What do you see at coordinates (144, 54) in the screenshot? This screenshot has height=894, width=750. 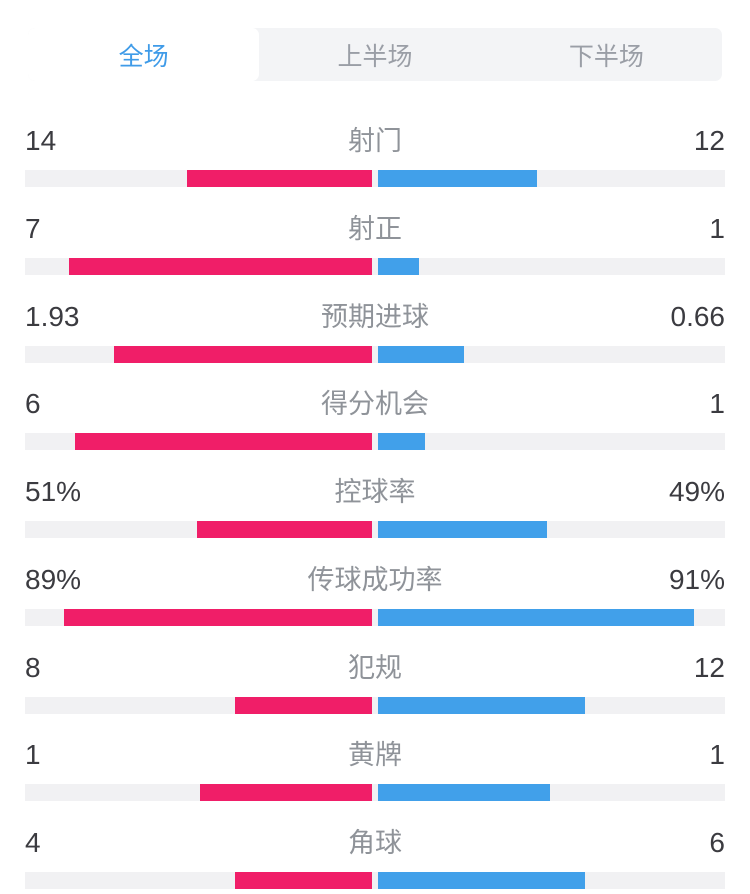 I see `tab-full-match: 全场` at bounding box center [144, 54].